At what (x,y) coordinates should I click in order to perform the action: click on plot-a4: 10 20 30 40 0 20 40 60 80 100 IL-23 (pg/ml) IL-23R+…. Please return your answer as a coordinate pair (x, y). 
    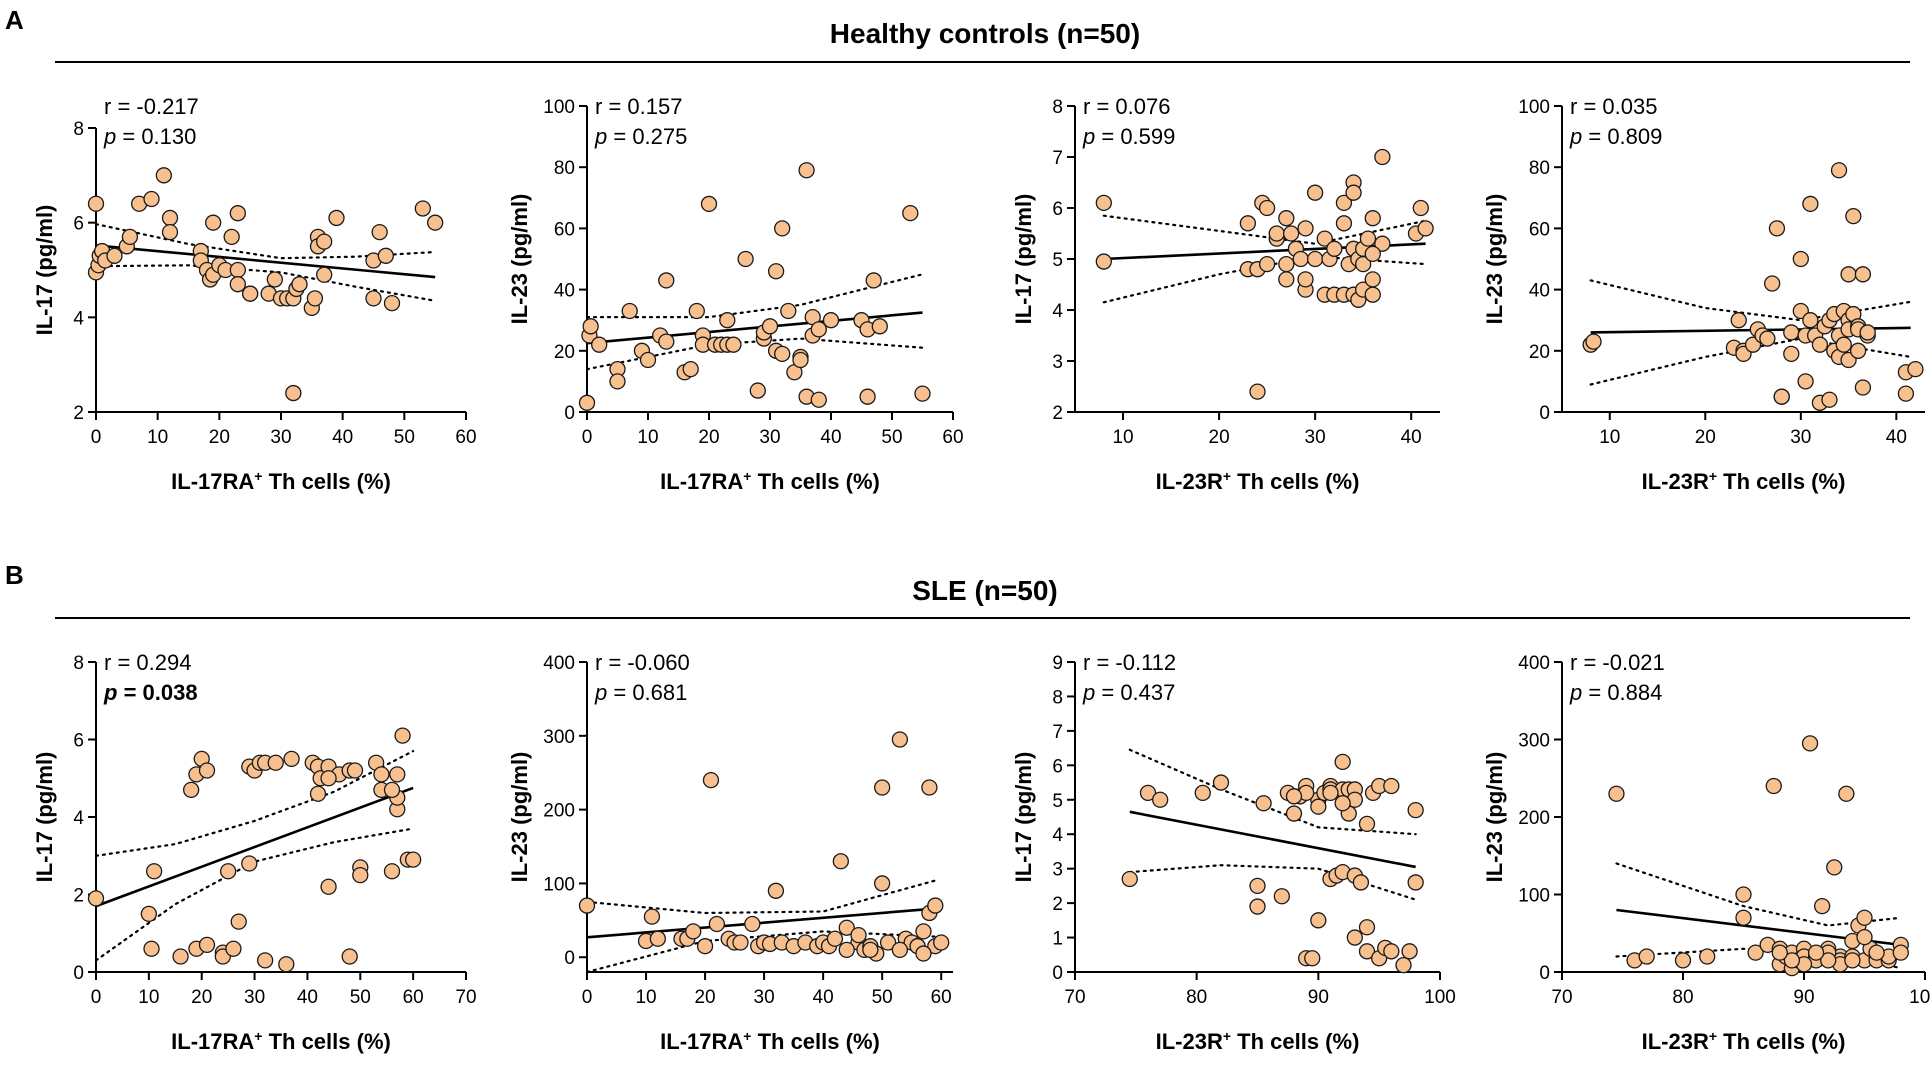
    Looking at the image, I should click on (1703, 294).